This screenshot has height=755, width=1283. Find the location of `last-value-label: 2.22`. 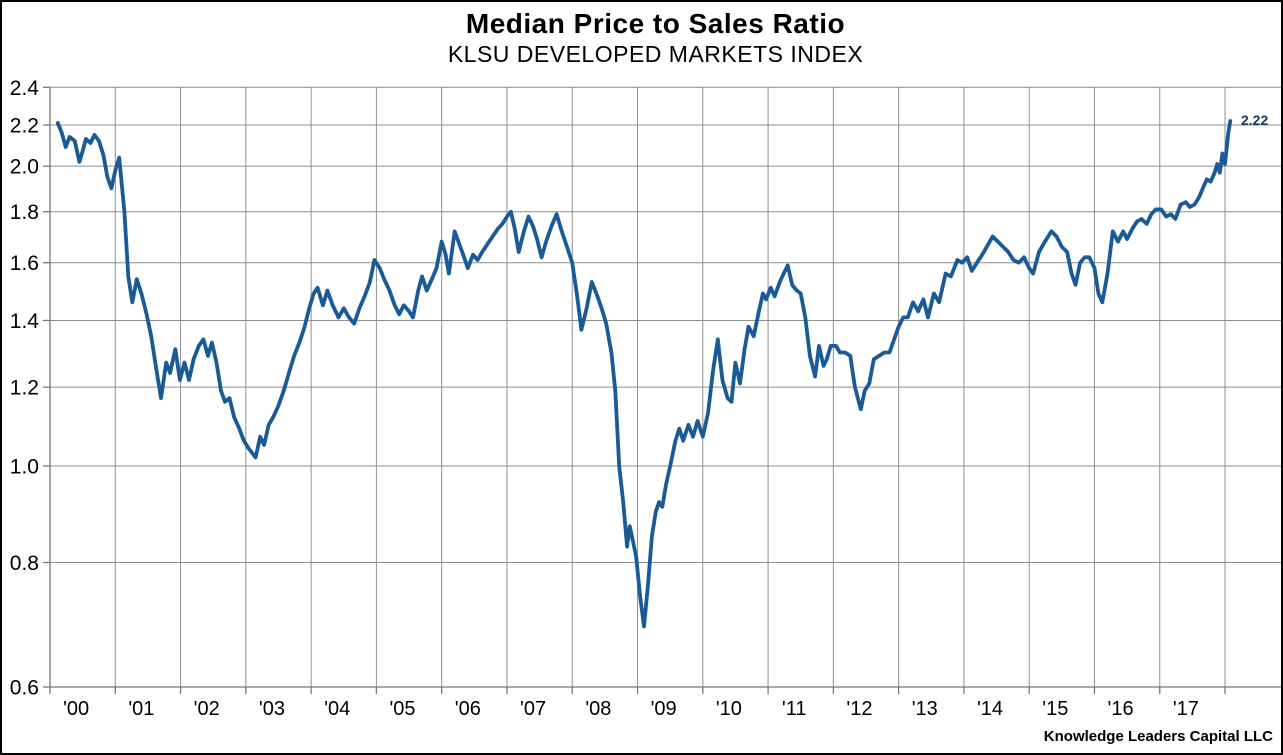

last-value-label: 2.22 is located at coordinates (1255, 120).